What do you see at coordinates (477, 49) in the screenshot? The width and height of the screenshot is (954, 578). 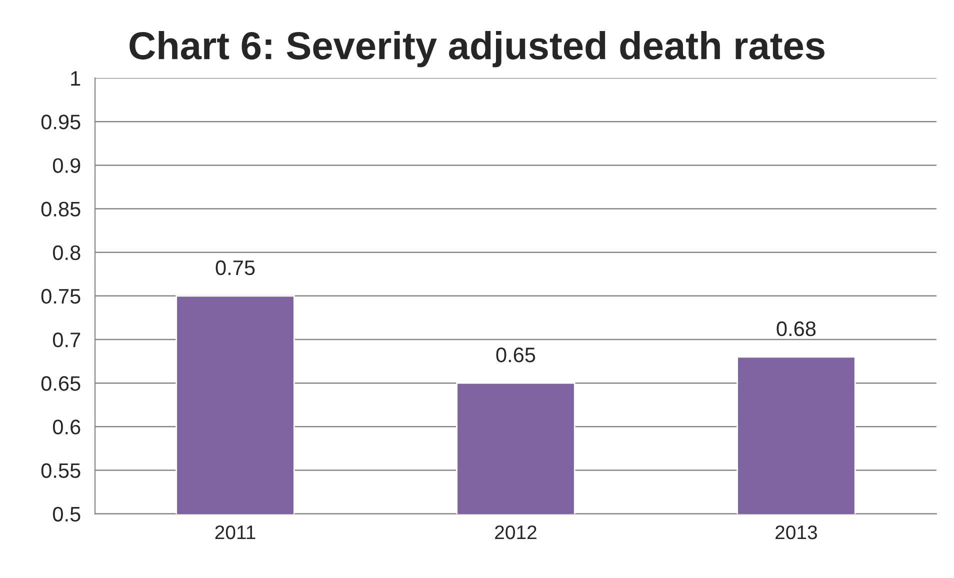 I see `chart-title: Chart 6: Severity adjusted death rates` at bounding box center [477, 49].